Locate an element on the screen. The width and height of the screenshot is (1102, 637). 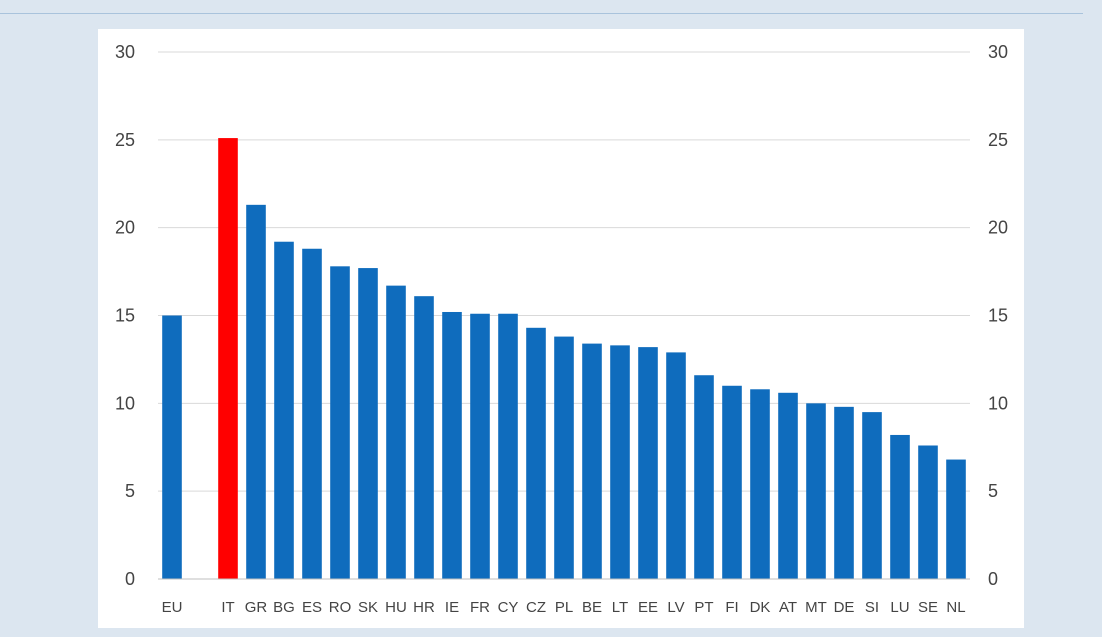
y-tick-label-left: 25 is located at coordinates (125, 140).